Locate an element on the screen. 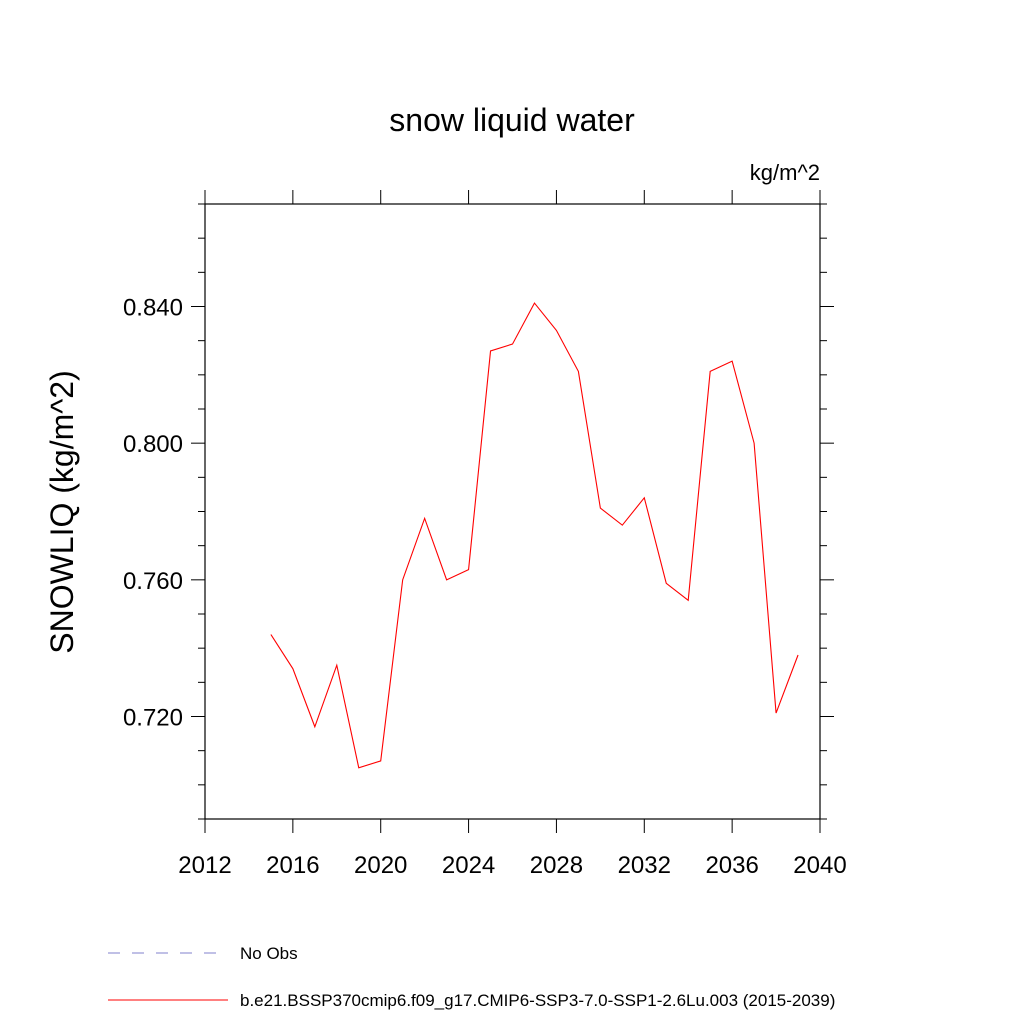  chart-title: snow liquid water is located at coordinates (512, 120).